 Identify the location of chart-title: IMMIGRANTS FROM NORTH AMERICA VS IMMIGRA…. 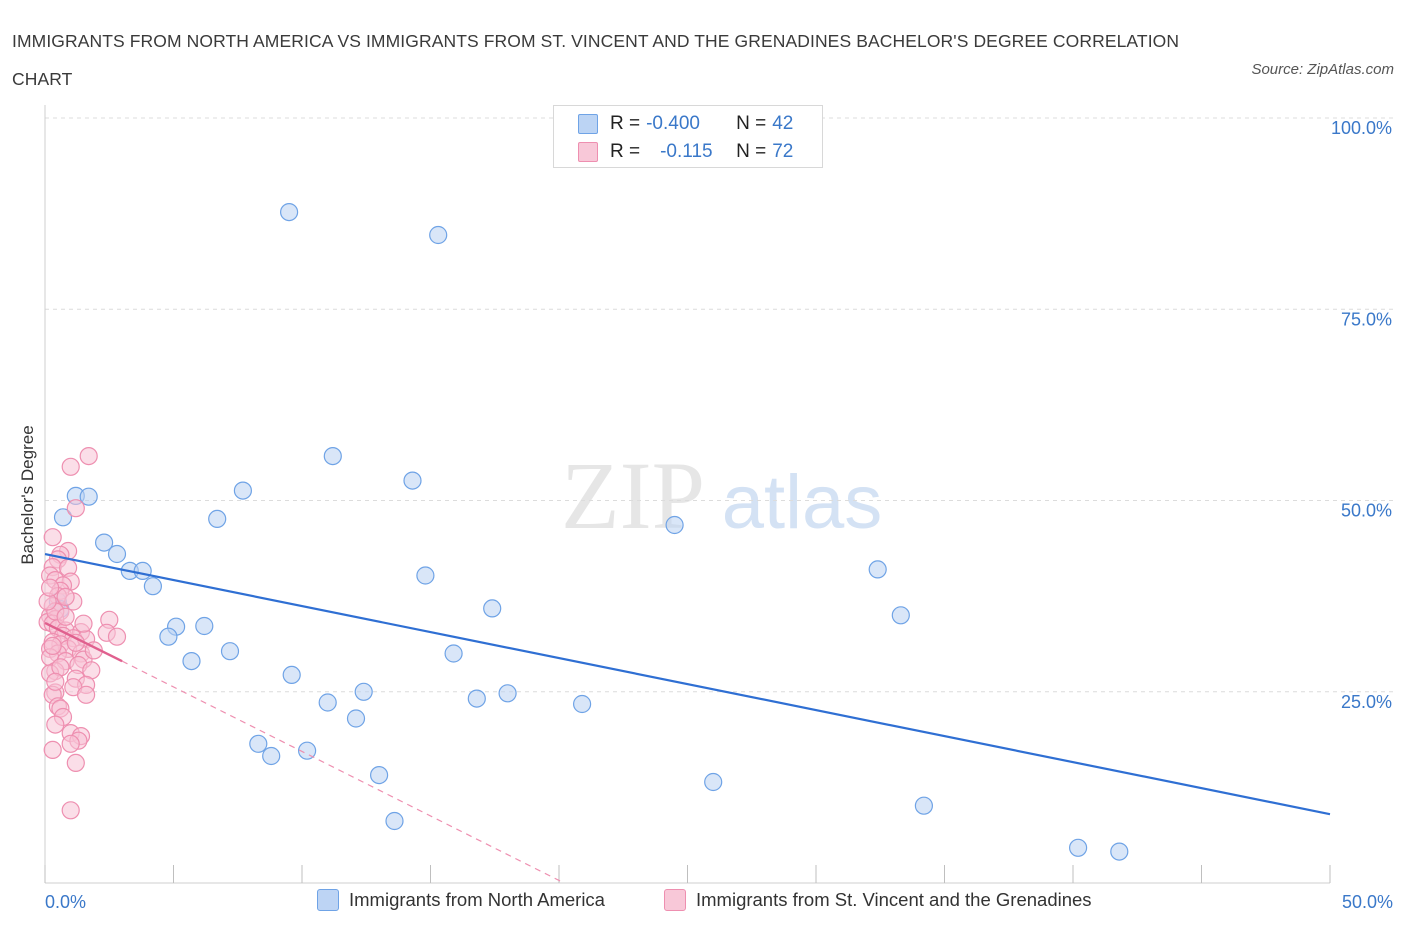
(596, 60).